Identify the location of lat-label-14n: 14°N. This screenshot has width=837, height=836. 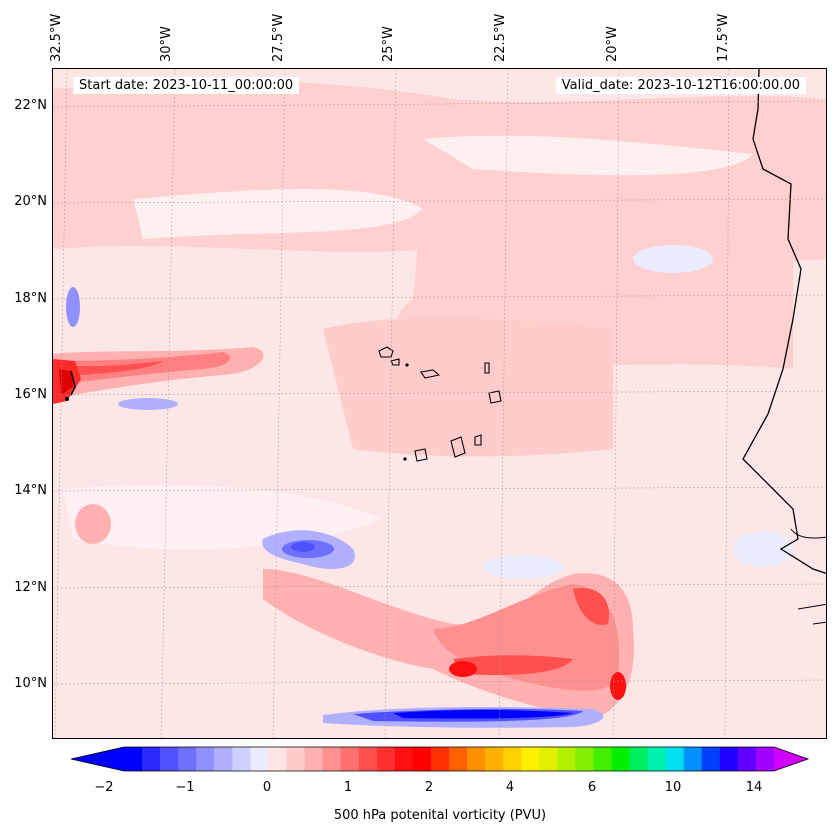
(30, 490).